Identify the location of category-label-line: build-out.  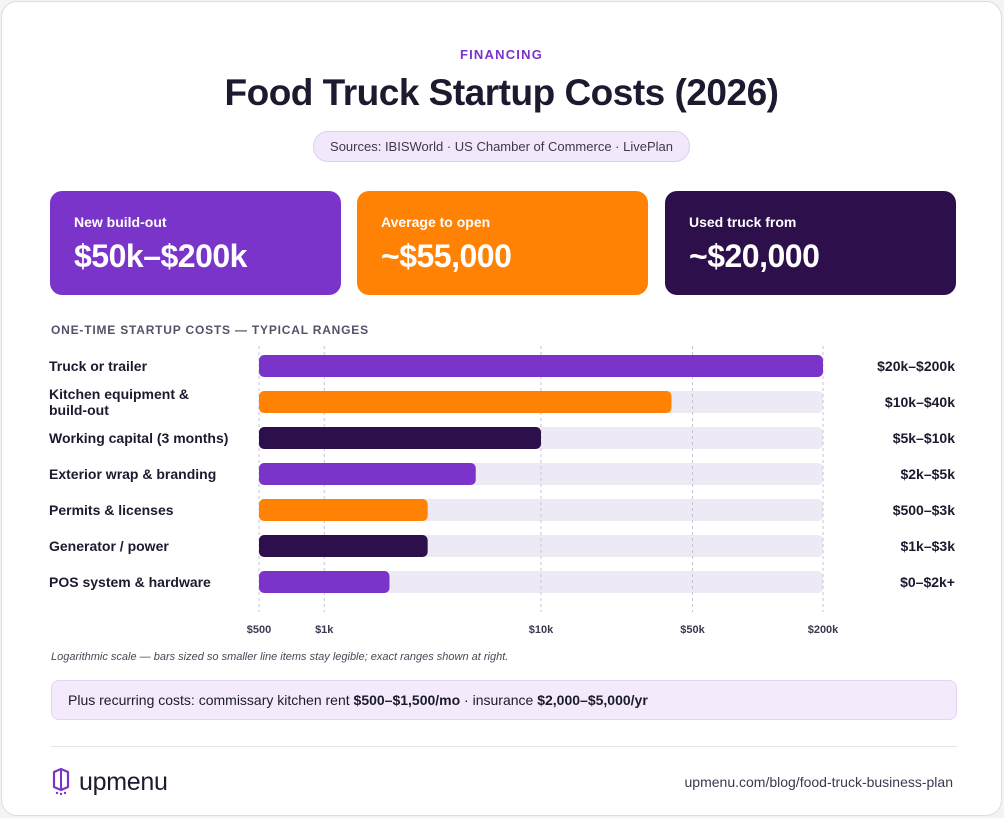
(79, 410).